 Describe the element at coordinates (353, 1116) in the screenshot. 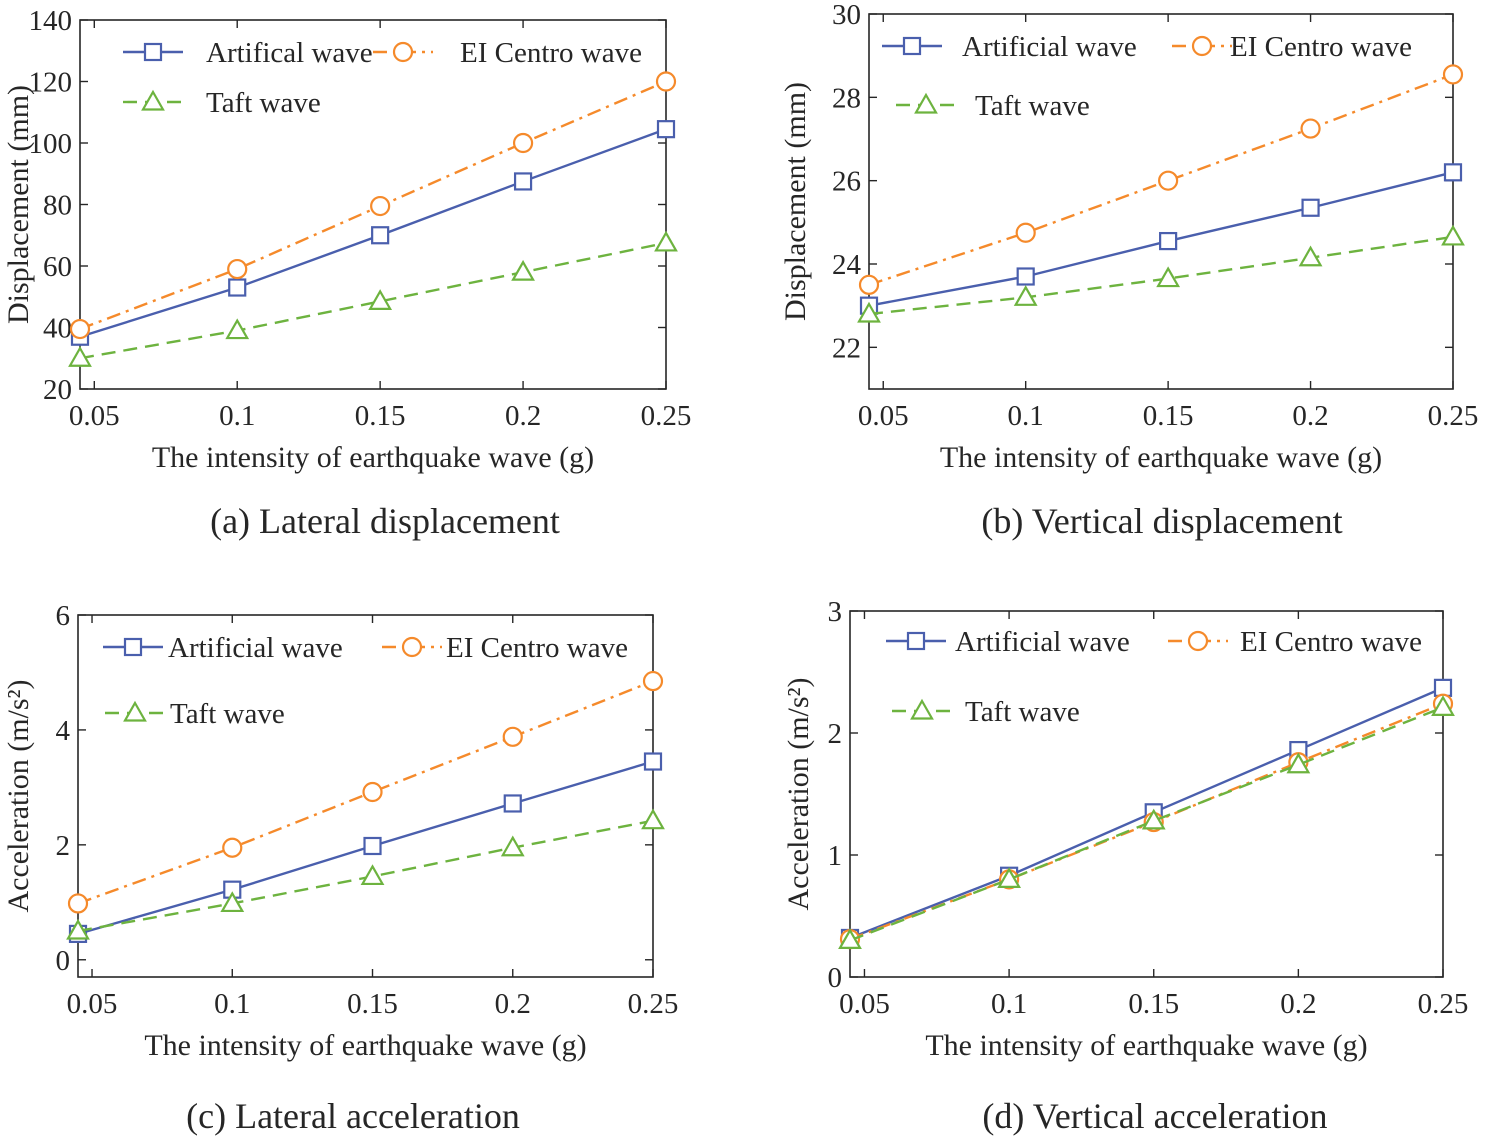

I see `panel-caption: (c) Lateral acceleration` at that location.